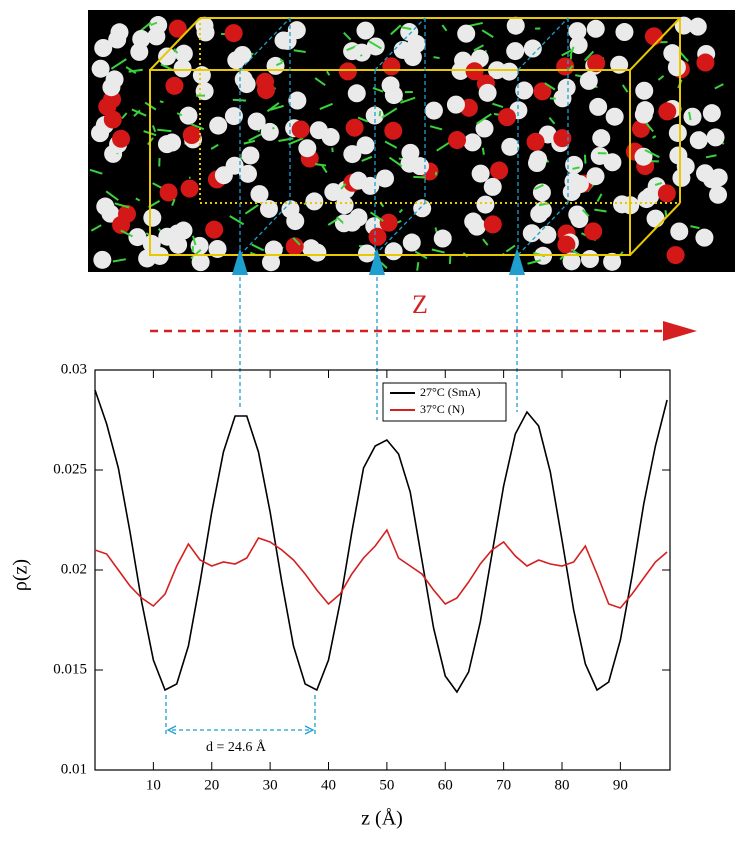 The width and height of the screenshot is (744, 842). What do you see at coordinates (70, 469) in the screenshot?
I see `y-tick-label: 0.025` at bounding box center [70, 469].